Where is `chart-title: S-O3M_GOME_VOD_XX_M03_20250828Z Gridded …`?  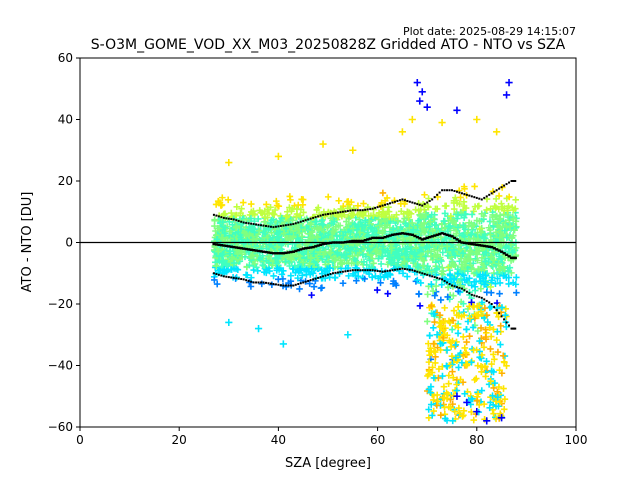
chart-title: S-O3M_GOME_VOD_XX_M03_20250828Z Gridded … is located at coordinates (328, 45).